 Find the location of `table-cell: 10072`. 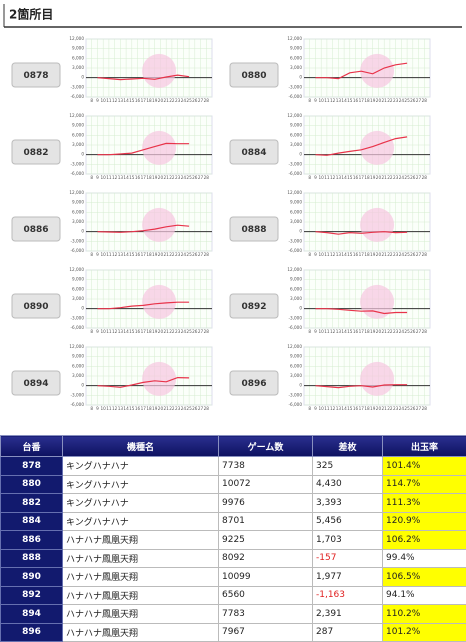

table-cell: 10072 is located at coordinates (266, 484).